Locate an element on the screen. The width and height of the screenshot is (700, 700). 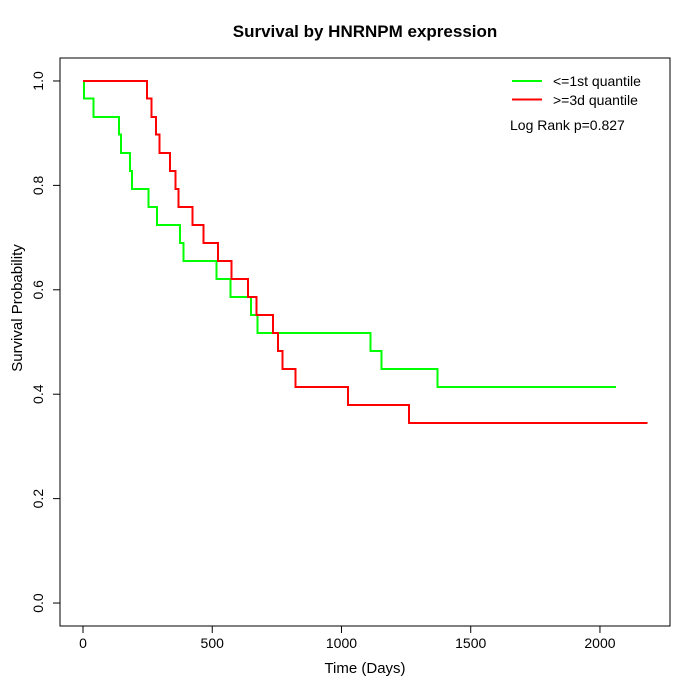
y-tick-label: 0.0 is located at coordinates (38, 603).